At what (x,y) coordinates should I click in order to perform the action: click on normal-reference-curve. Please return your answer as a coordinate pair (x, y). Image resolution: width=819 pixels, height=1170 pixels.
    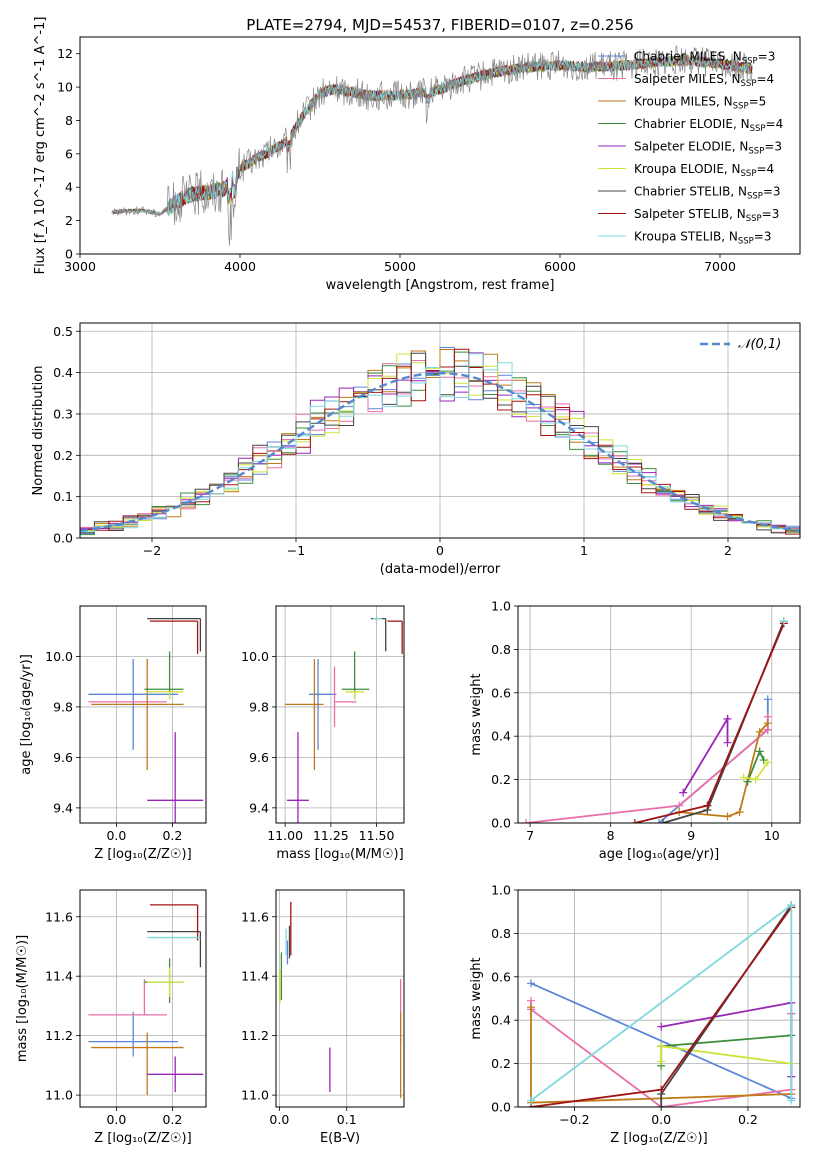
    Looking at the image, I should click on (440, 451).